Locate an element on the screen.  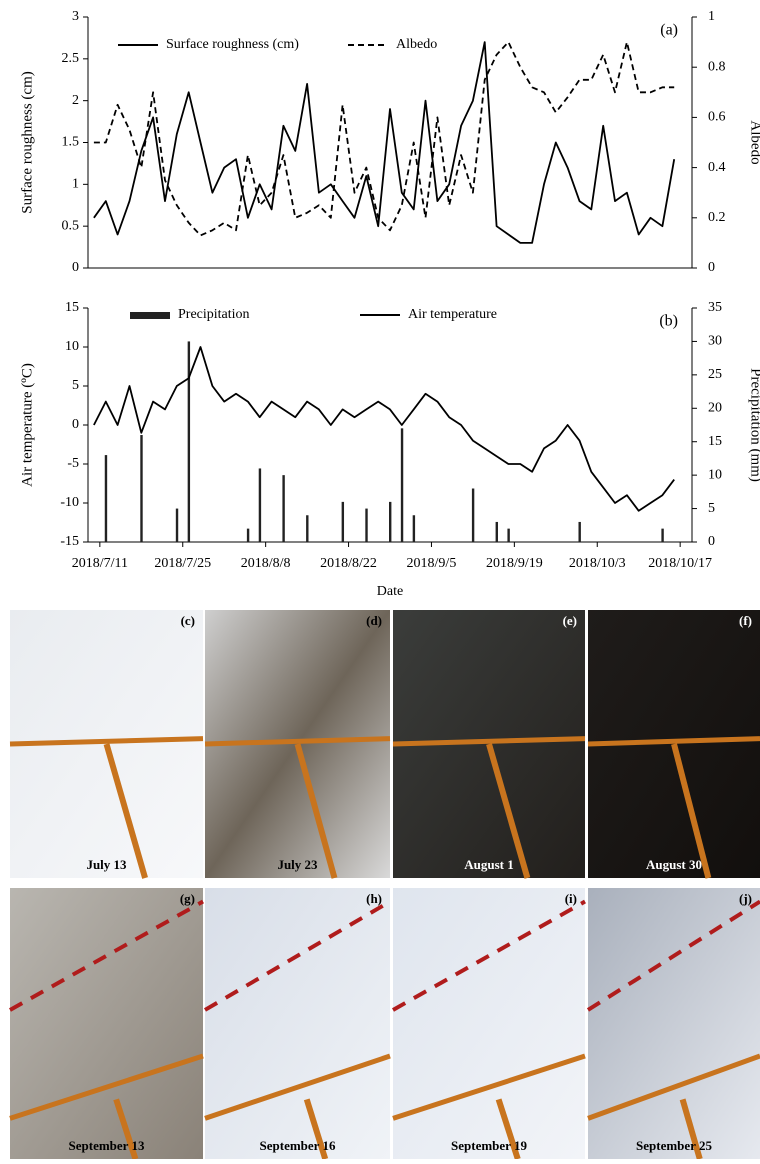
x-tick-label: 2018/8/8 is located at coordinates (266, 563).